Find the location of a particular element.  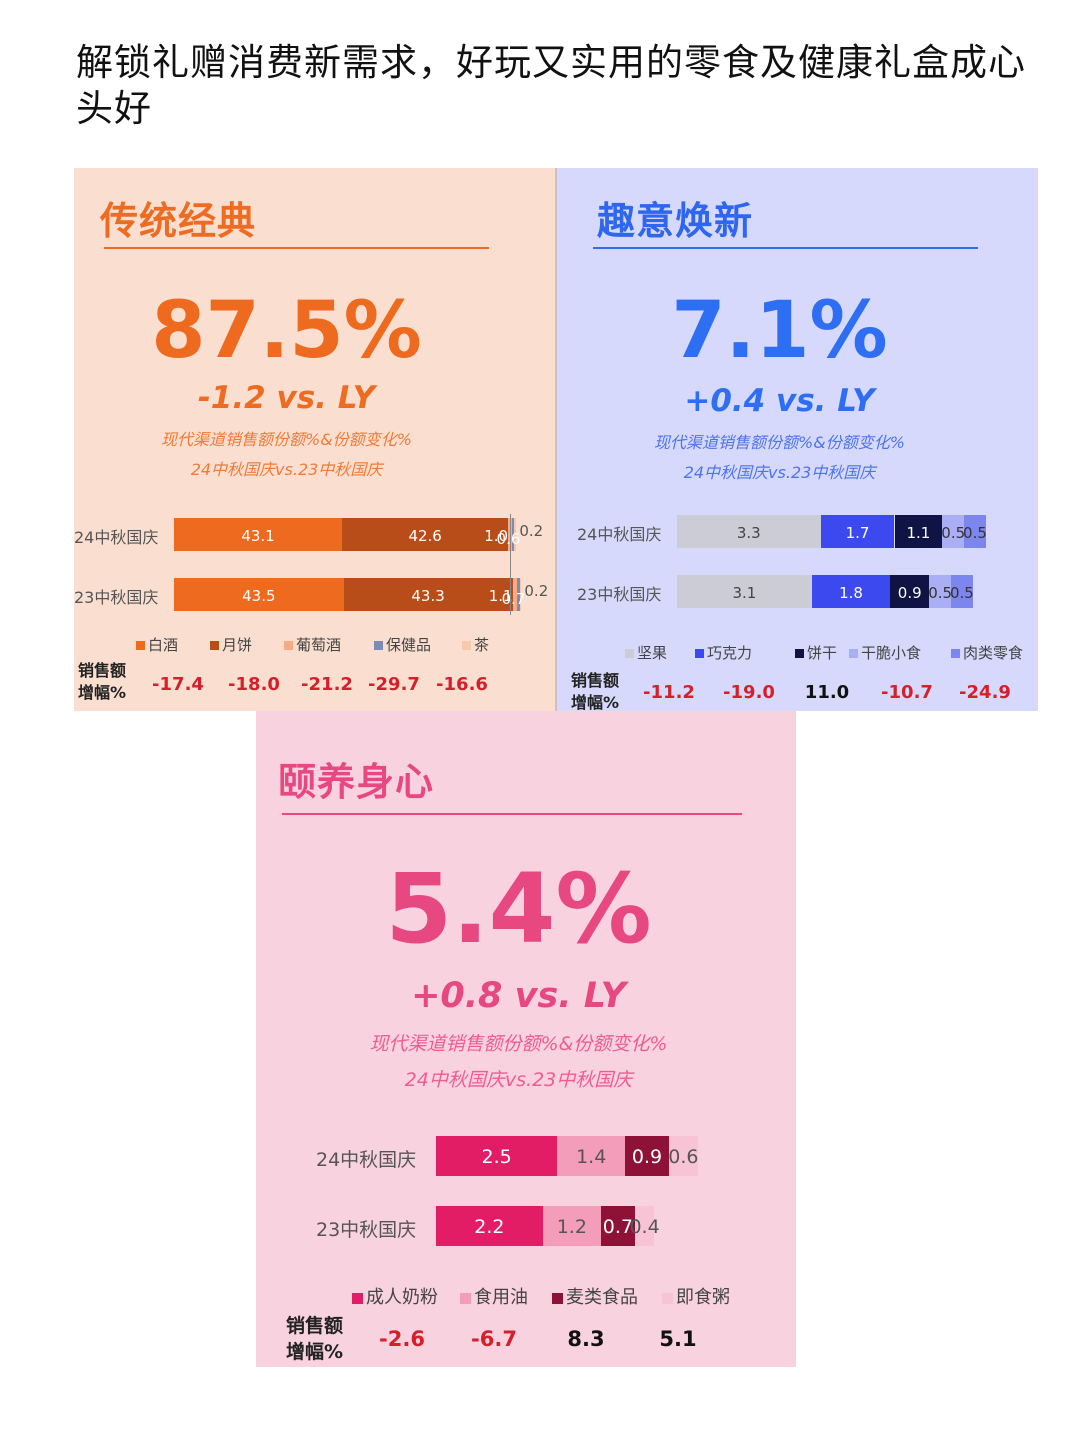

share-value: 5.4% is located at coordinates (518, 909).